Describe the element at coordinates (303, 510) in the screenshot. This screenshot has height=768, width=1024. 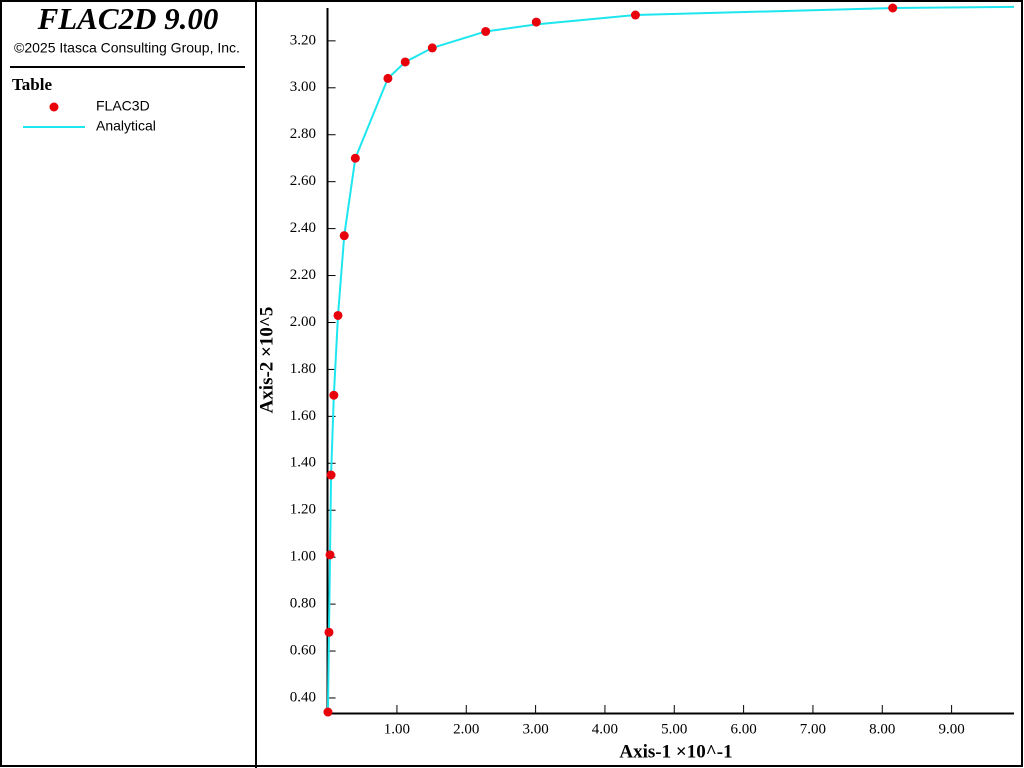
I see `y-tick-label: 1.20` at that location.